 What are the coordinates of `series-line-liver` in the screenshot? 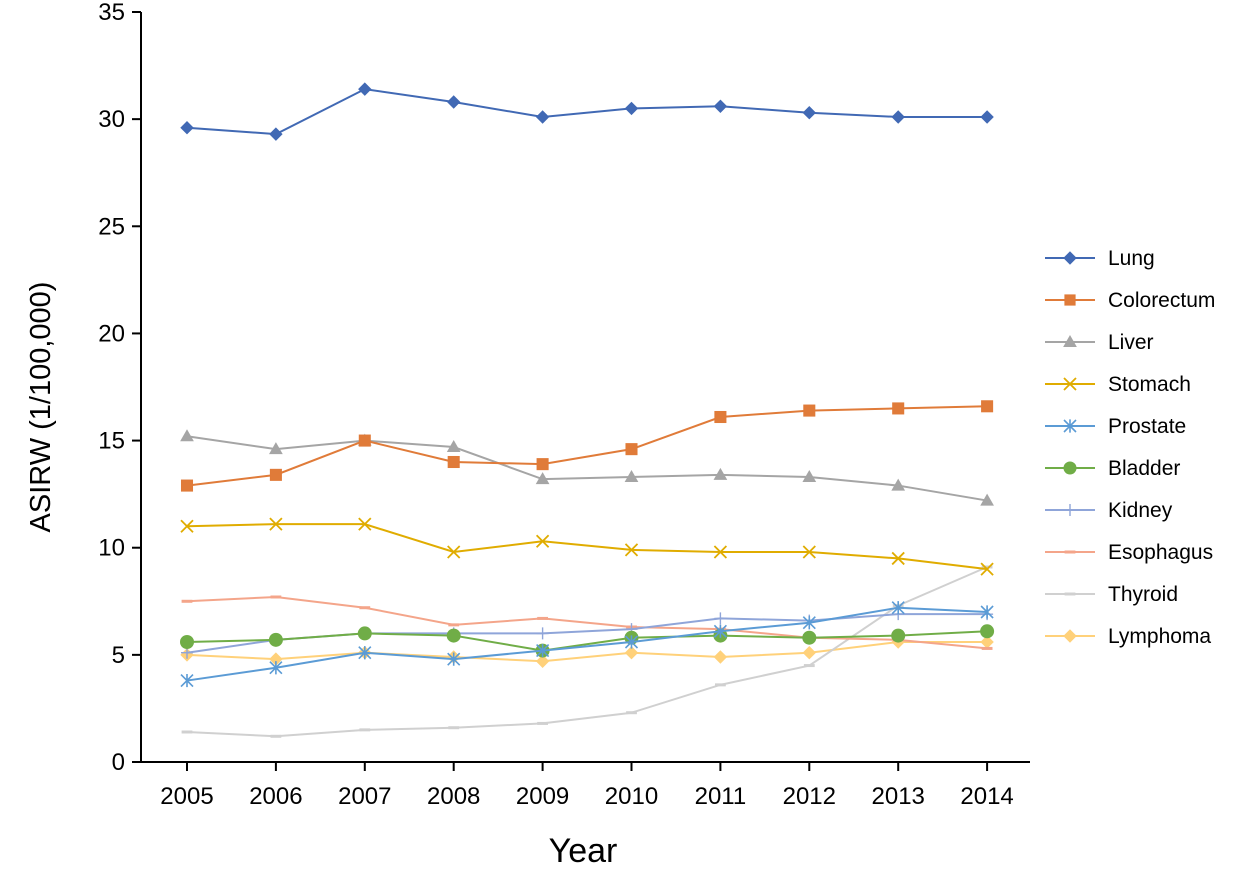 It's located at (587, 468).